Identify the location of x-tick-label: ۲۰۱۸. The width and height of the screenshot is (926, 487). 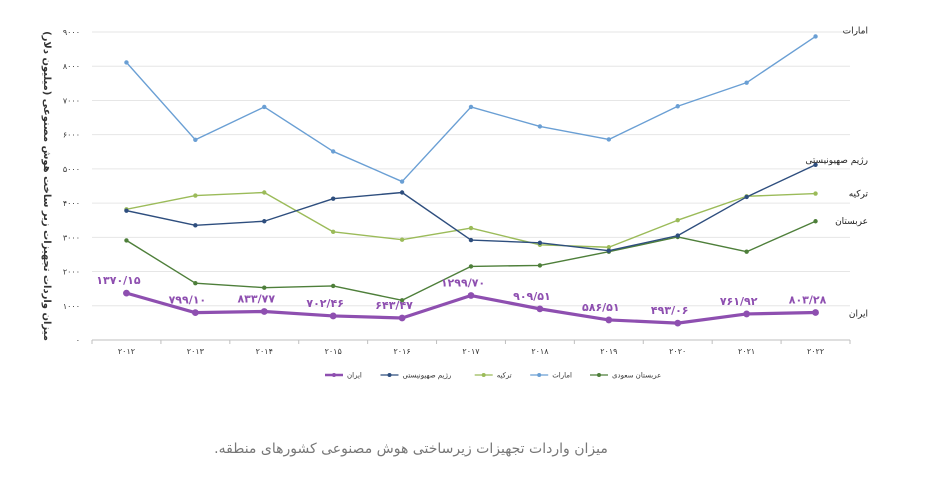
(540, 351).